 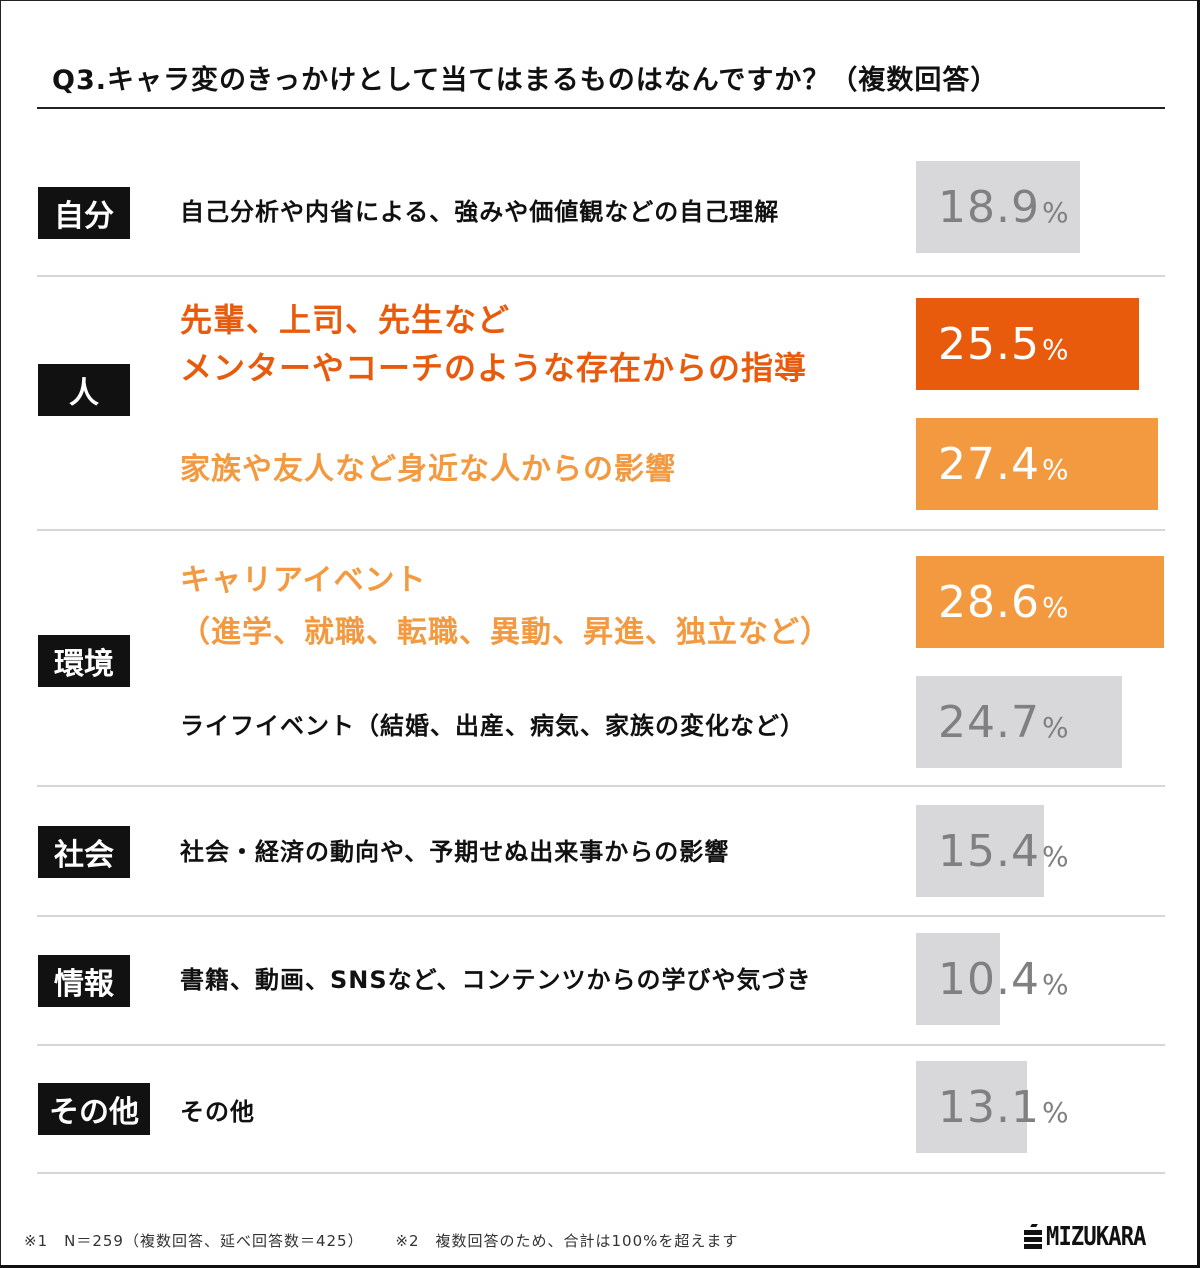 What do you see at coordinates (505, 607) in the screenshot?
I see `item-label-career-event: キャリアイベント （進学、就職、転職、異動、昇進、独立など）` at bounding box center [505, 607].